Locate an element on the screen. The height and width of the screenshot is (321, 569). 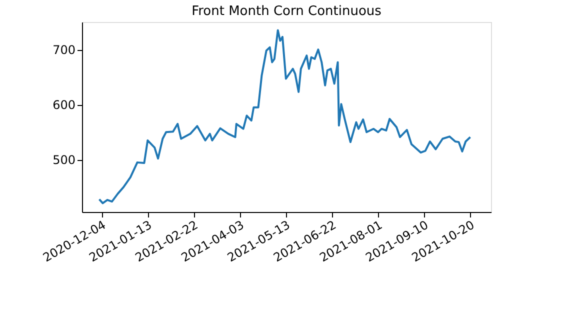
y-tick-label: 500 is located at coordinates (64, 160).